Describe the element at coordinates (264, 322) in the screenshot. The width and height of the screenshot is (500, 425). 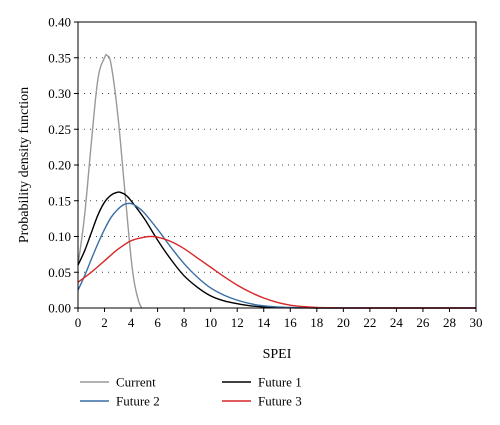
I see `x-tick-label: 14` at that location.